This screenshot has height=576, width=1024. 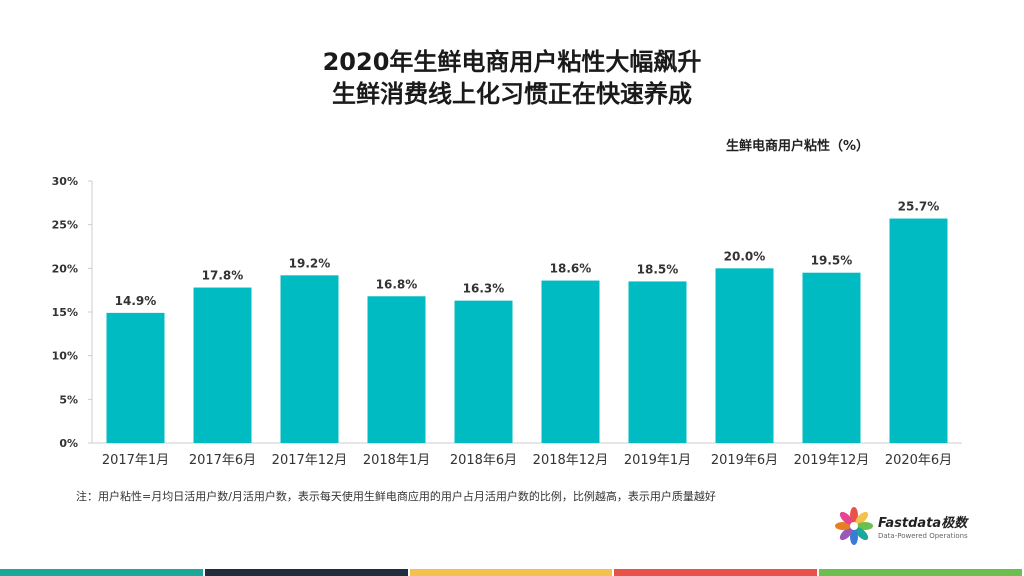 What do you see at coordinates (512, 62) in the screenshot?
I see `chart-title-line1: 2020年生鲜电商用户粘性大幅飙升` at bounding box center [512, 62].